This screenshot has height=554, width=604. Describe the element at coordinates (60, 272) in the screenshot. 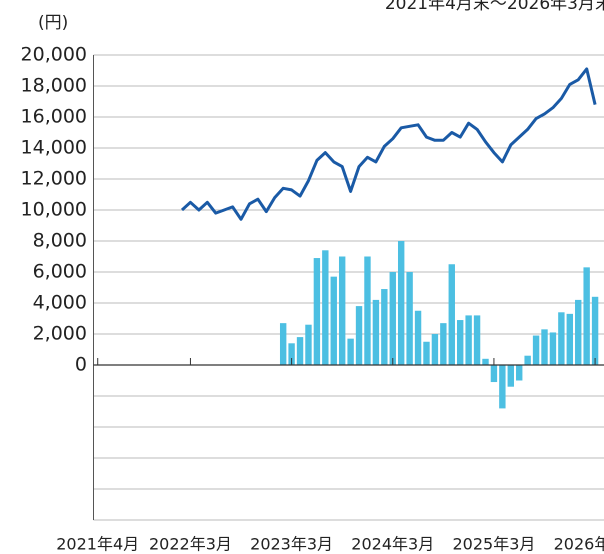

I see `y-tick-label: 6,000` at that location.